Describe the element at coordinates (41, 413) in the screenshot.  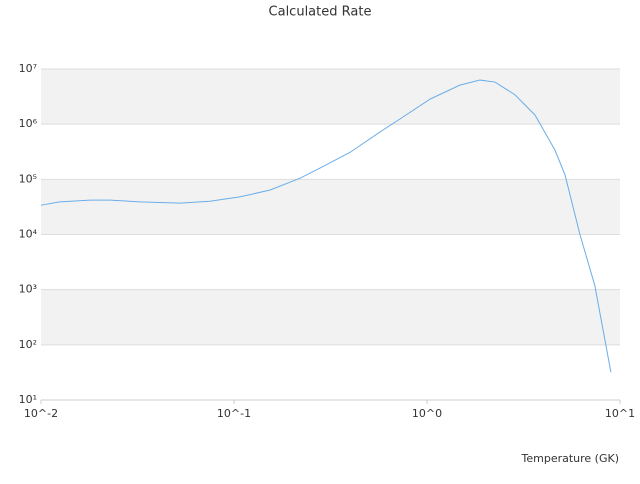
I see `x-tick-label: 10^-2` at that location.